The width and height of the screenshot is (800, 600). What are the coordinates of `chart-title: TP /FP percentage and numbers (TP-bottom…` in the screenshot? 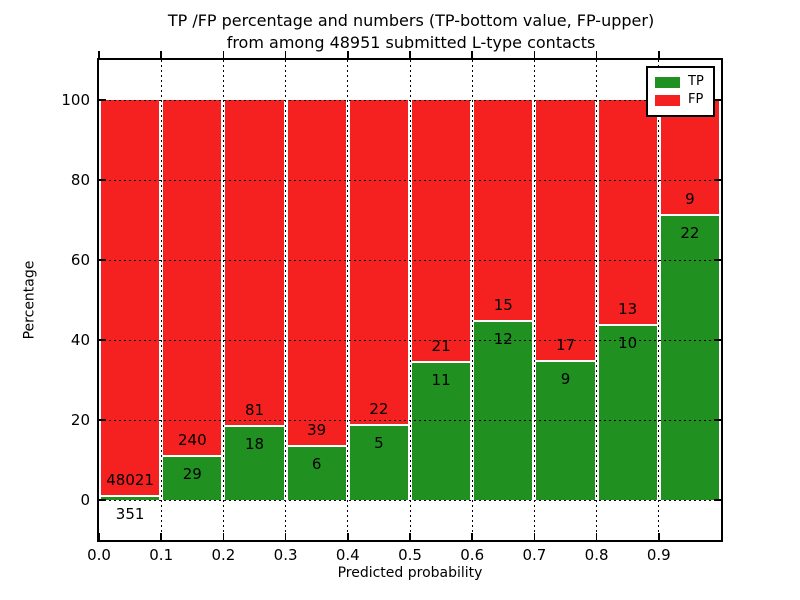 It's located at (411, 32).